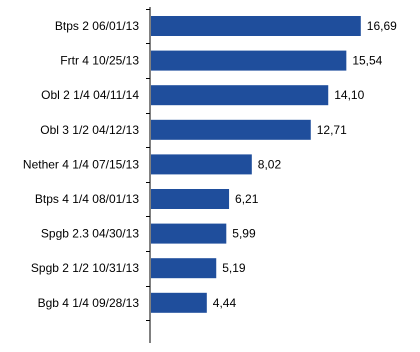 Image resolution: width=420 pixels, height=352 pixels. Describe the element at coordinates (244, 234) in the screenshot. I see `value-label: 5,99` at that location.